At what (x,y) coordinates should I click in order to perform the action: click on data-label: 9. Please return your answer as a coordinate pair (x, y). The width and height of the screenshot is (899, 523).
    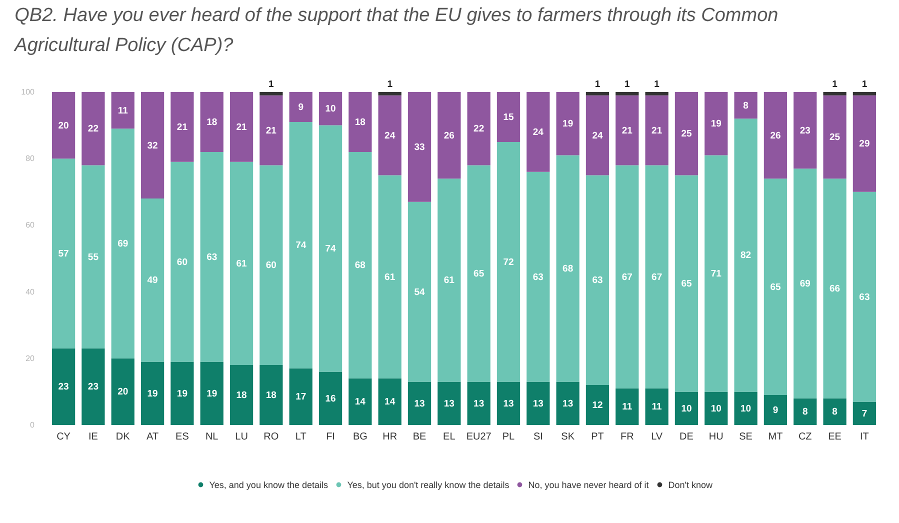
    Looking at the image, I should click on (775, 410).